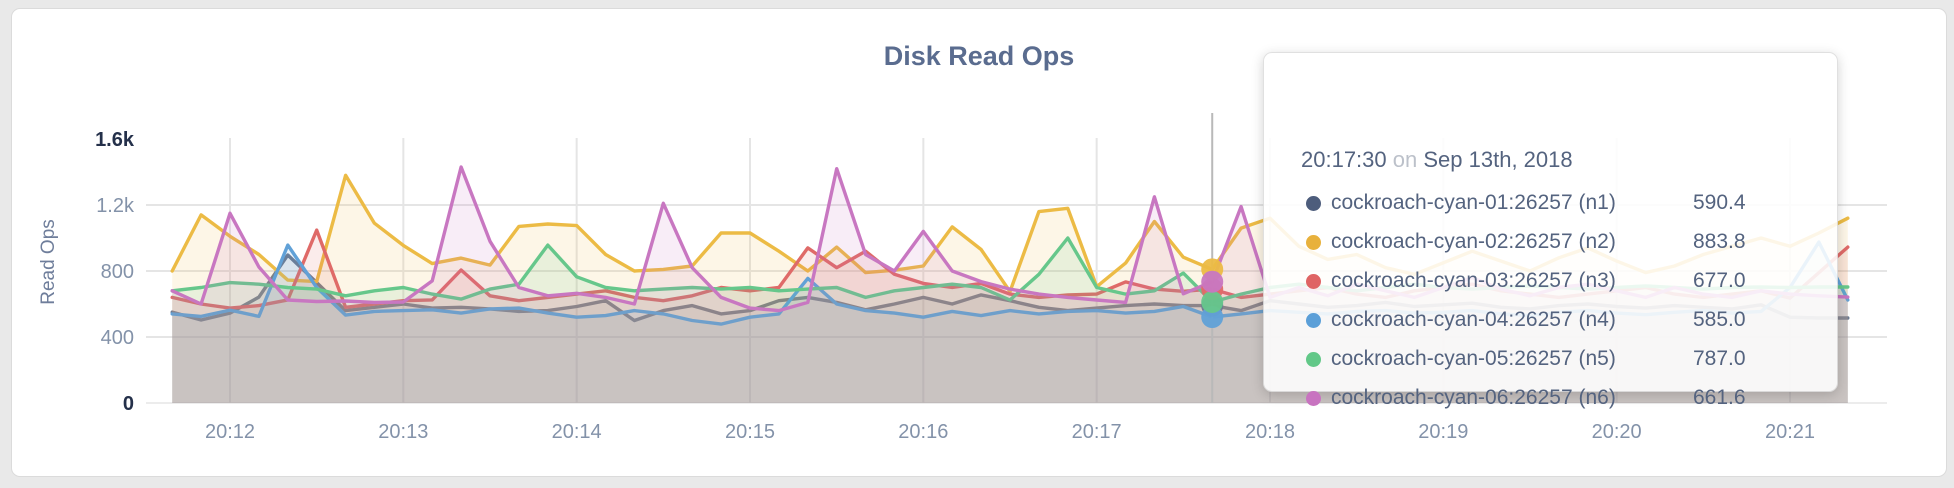 The height and width of the screenshot is (488, 1954). Describe the element at coordinates (1719, 397) in the screenshot. I see `tooltip-series-value: 661.6` at that location.